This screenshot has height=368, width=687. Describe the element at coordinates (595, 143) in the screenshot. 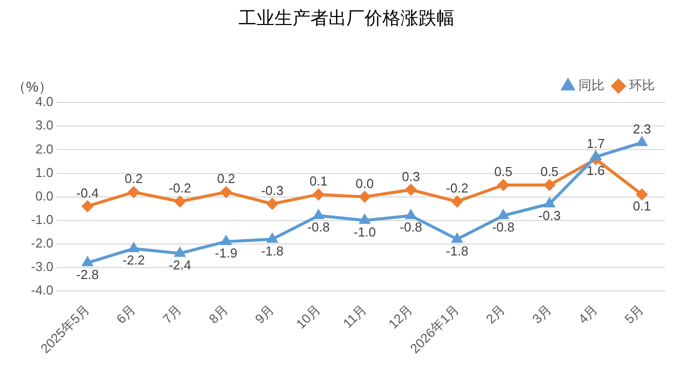

I see `data-label: 1.7` at that location.